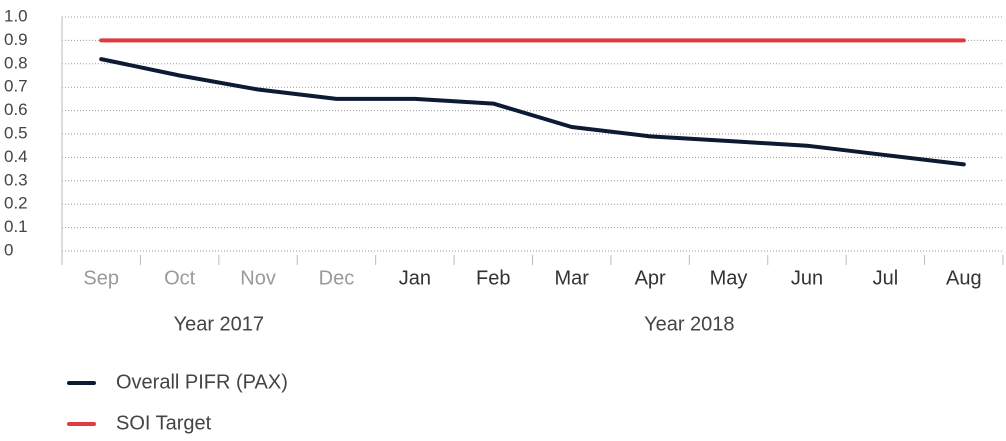 This screenshot has width=1006, height=441. What do you see at coordinates (650, 278) in the screenshot?
I see `x-tick-label: Apr` at bounding box center [650, 278].